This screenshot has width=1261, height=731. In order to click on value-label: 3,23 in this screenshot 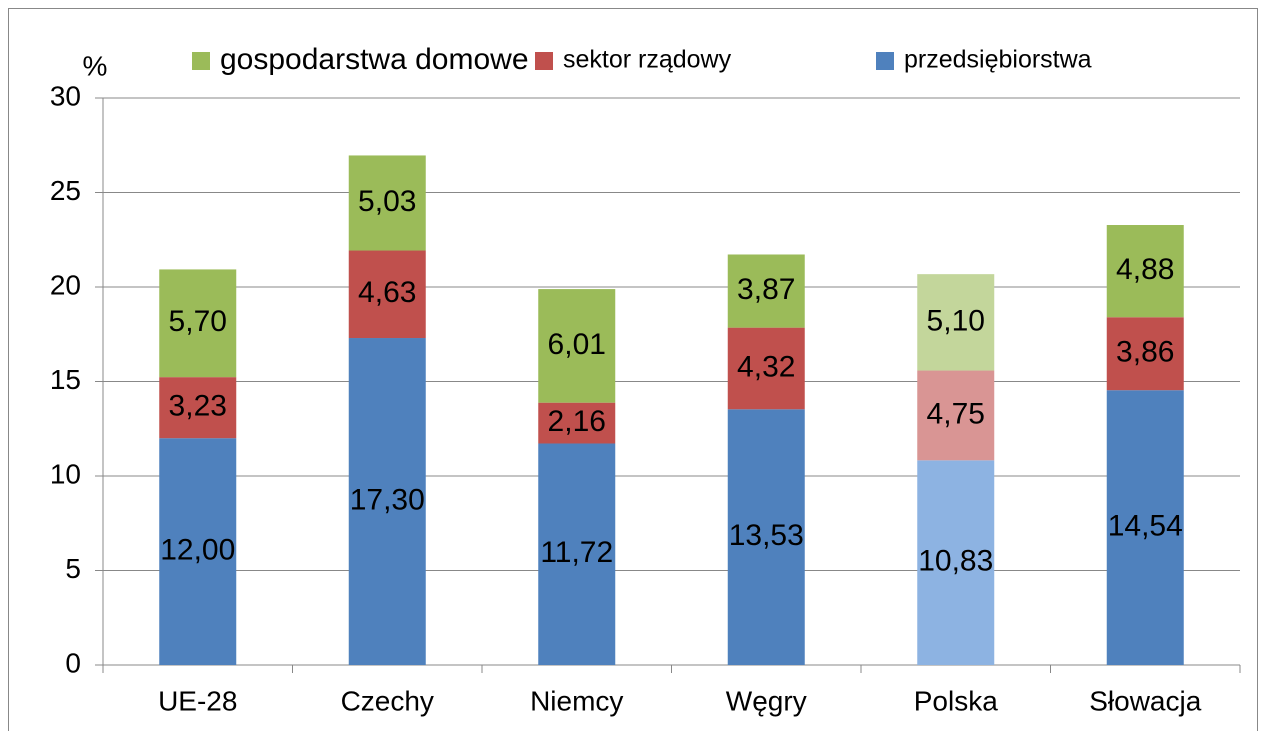, I will do `click(198, 406)`.